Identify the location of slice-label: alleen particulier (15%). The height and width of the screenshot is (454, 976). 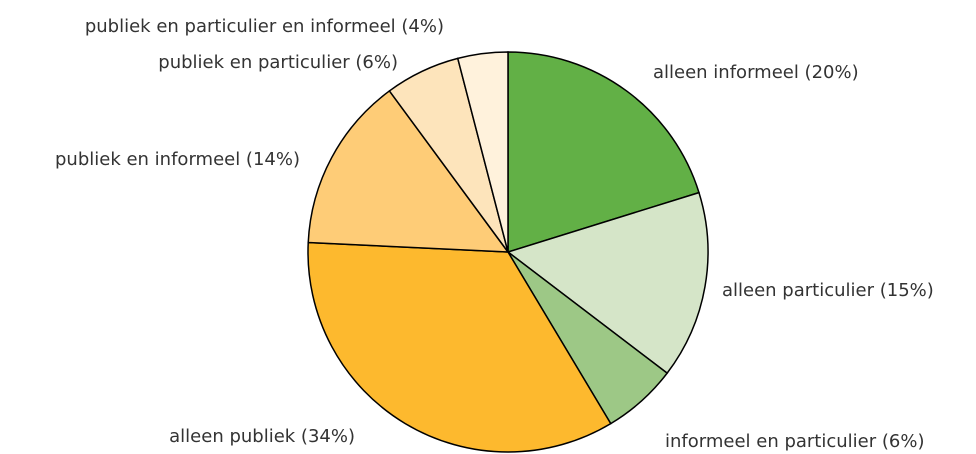
(828, 290).